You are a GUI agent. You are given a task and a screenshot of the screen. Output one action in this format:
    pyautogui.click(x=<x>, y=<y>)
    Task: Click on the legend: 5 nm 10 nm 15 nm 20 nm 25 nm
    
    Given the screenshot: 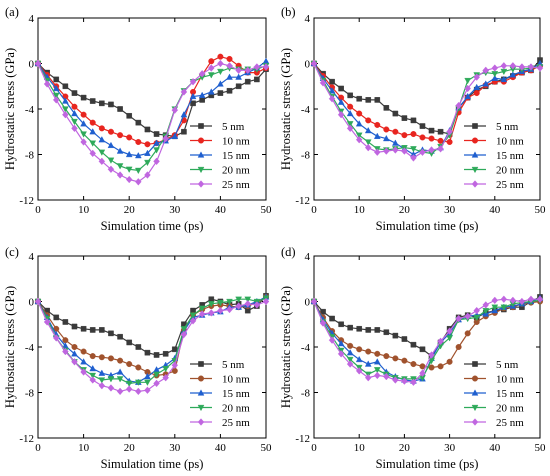 What is the action you would take?
    pyautogui.click(x=220, y=156)
    